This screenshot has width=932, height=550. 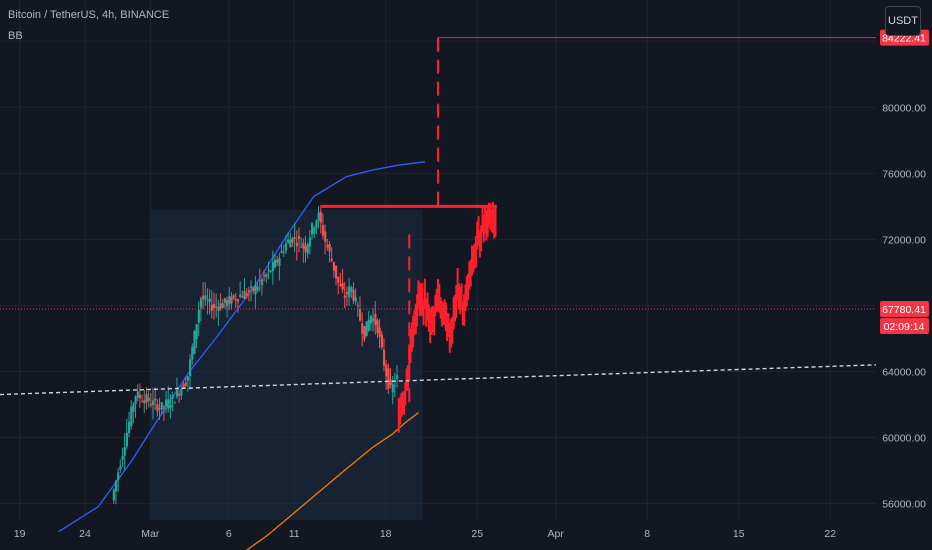 I want to click on x-tick-label: Mar, so click(x=150, y=534).